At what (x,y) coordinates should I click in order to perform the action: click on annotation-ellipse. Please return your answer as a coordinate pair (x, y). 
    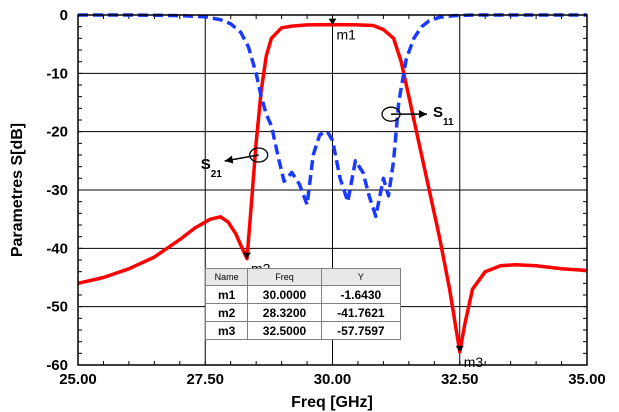
    Looking at the image, I should click on (259, 155).